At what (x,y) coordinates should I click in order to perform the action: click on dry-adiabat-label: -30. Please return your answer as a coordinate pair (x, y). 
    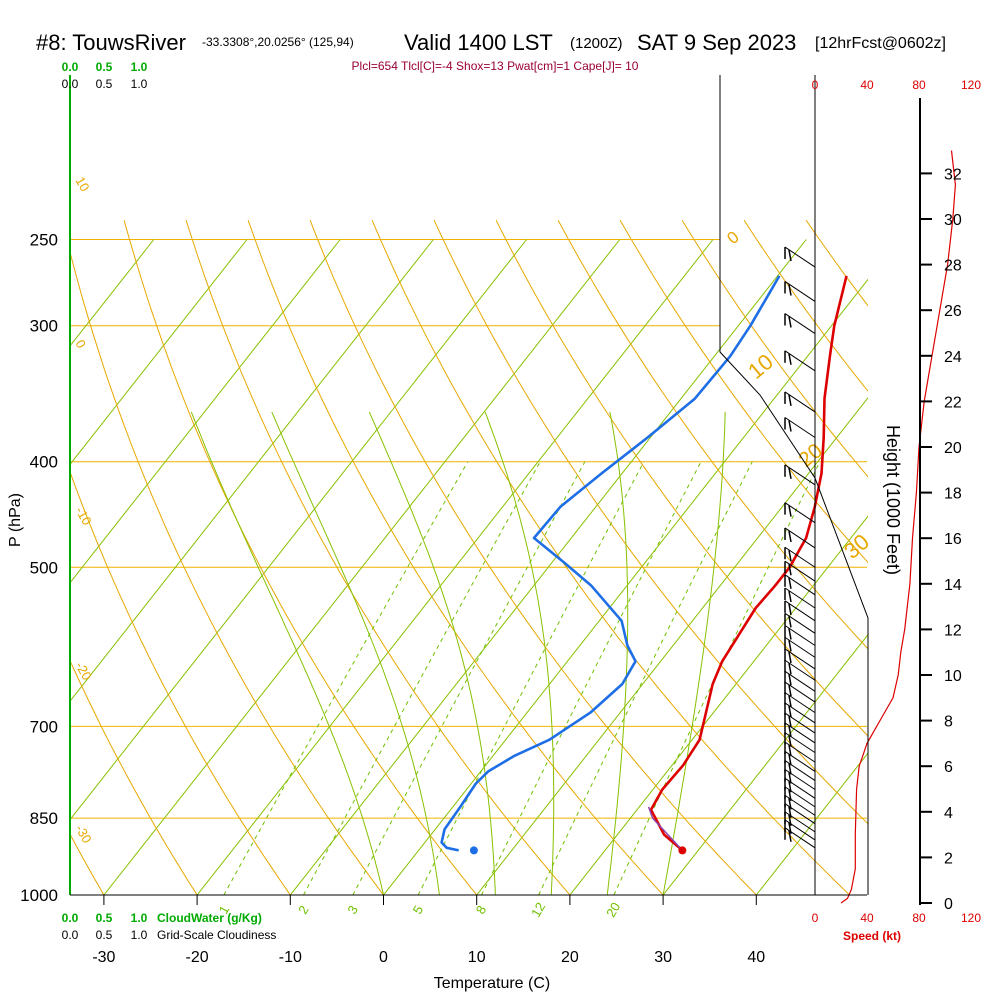
    Looking at the image, I should click on (83, 834).